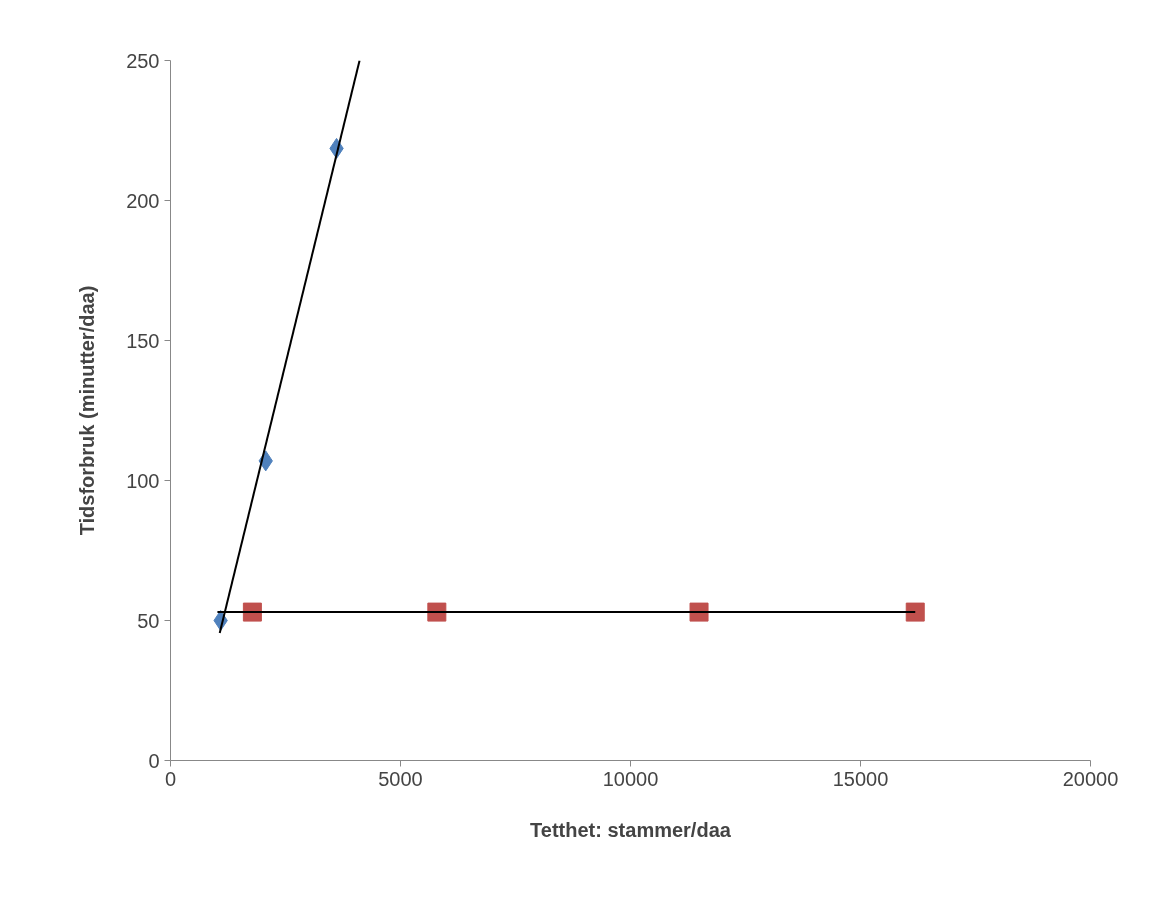  What do you see at coordinates (630, 778) in the screenshot?
I see `x-tick-label: 10000` at bounding box center [630, 778].